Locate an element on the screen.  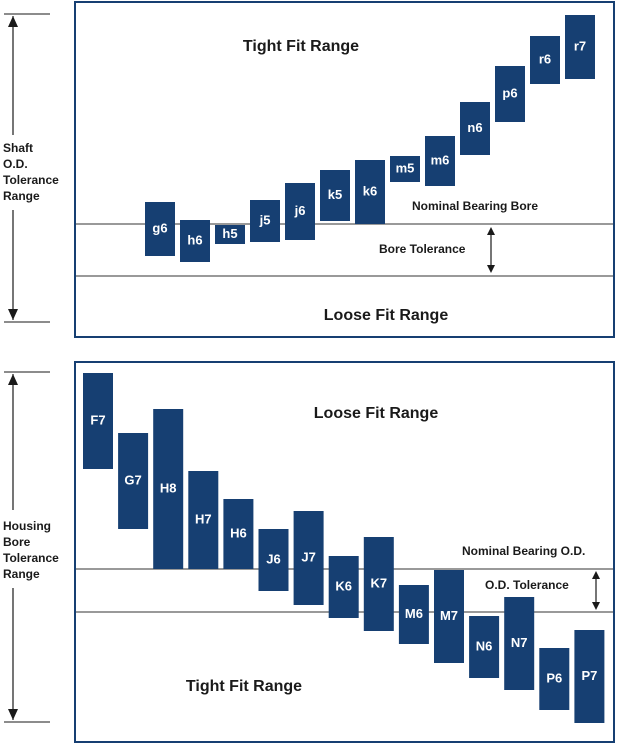
shaft-band-label: h6 is located at coordinates (194, 239).